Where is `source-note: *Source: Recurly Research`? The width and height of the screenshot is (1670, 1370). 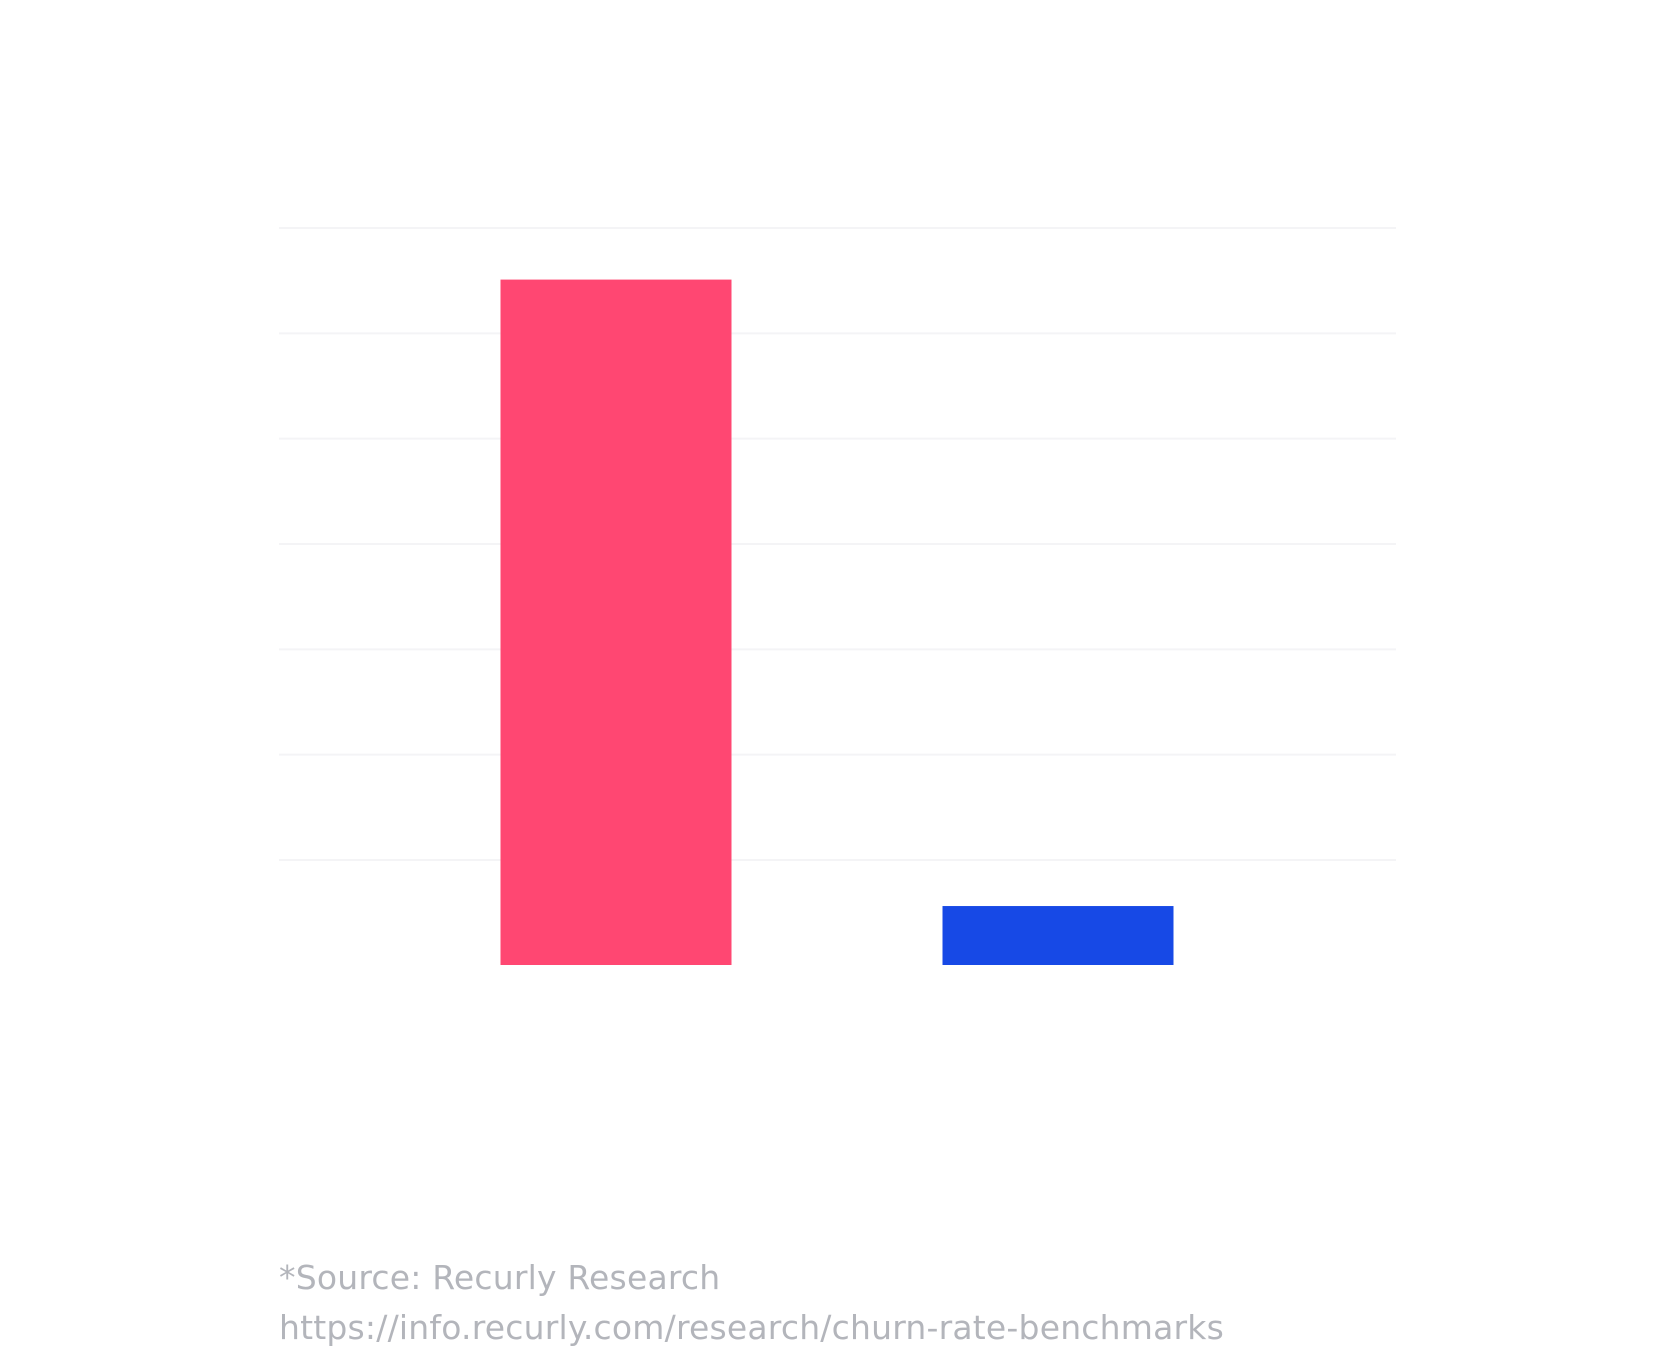
source-note: *Source: Recurly Research is located at coordinates (500, 1277).